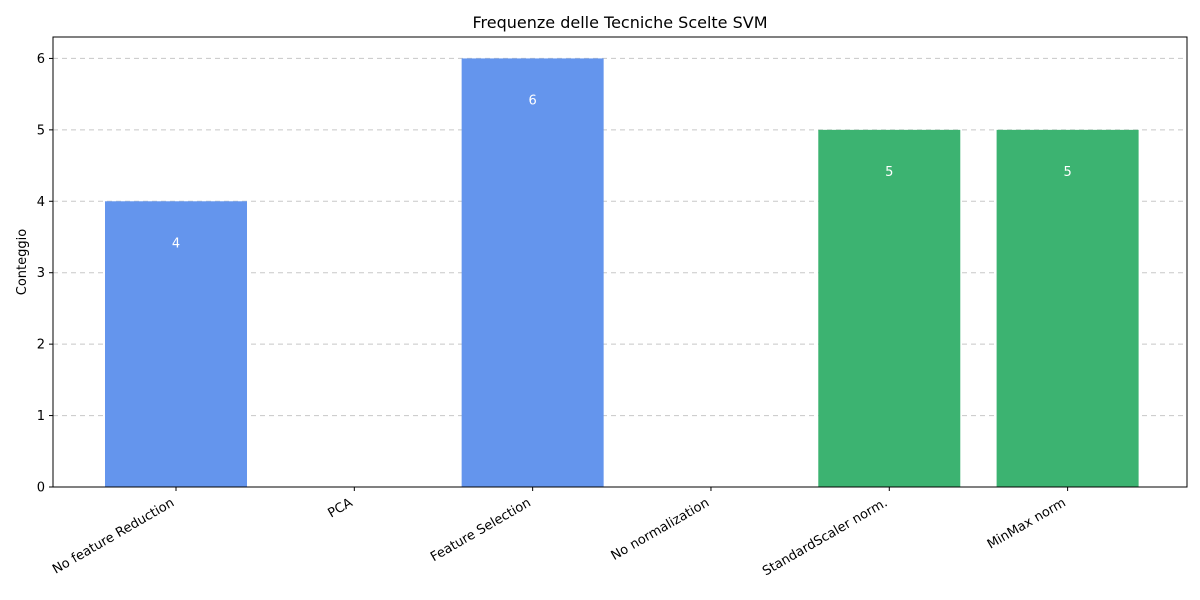 Image resolution: width=1200 pixels, height=600 pixels. What do you see at coordinates (481, 530) in the screenshot?
I see `x-tick-label: Feature Selection` at bounding box center [481, 530].